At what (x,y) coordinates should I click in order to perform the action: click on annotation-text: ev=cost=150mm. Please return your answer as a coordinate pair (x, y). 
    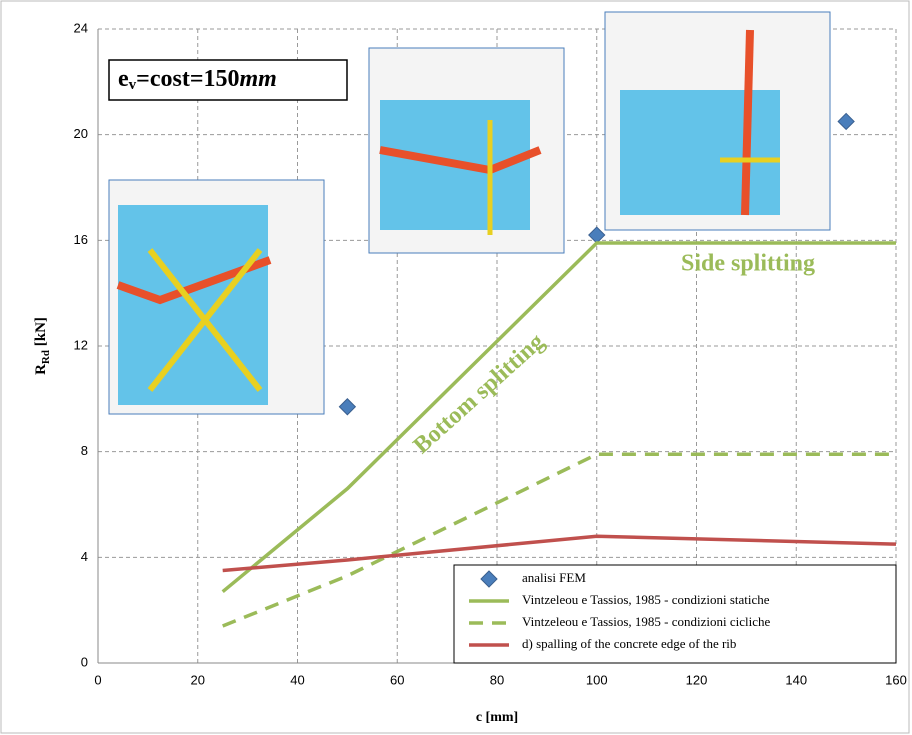
    Looking at the image, I should click on (197, 80).